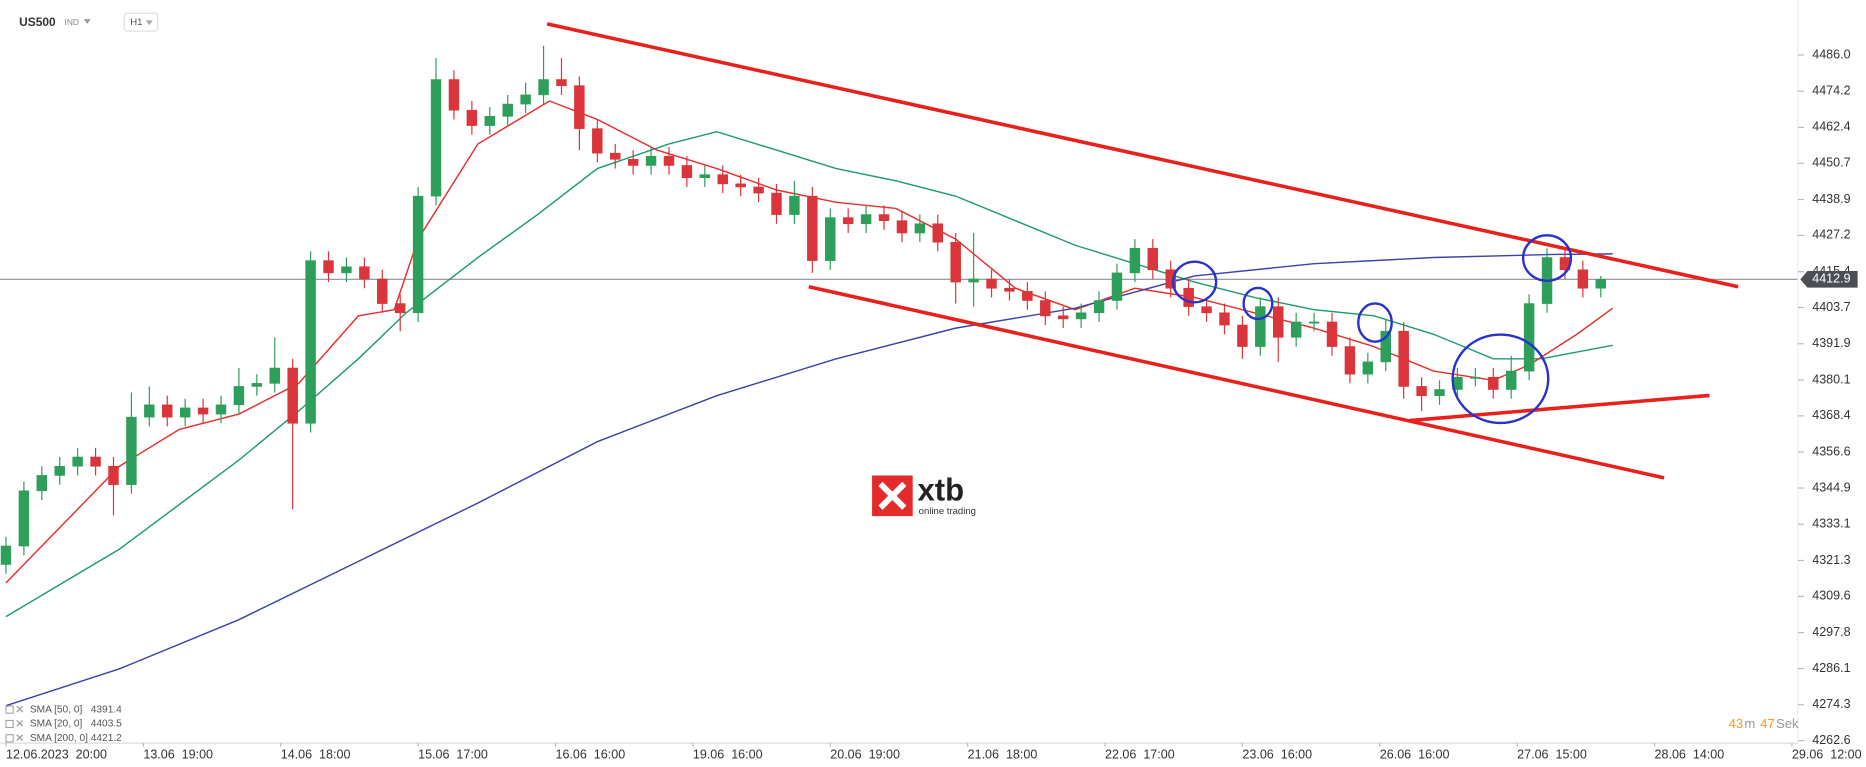 The height and width of the screenshot is (767, 1866). I want to click on legend-remove, so click(20, 723).